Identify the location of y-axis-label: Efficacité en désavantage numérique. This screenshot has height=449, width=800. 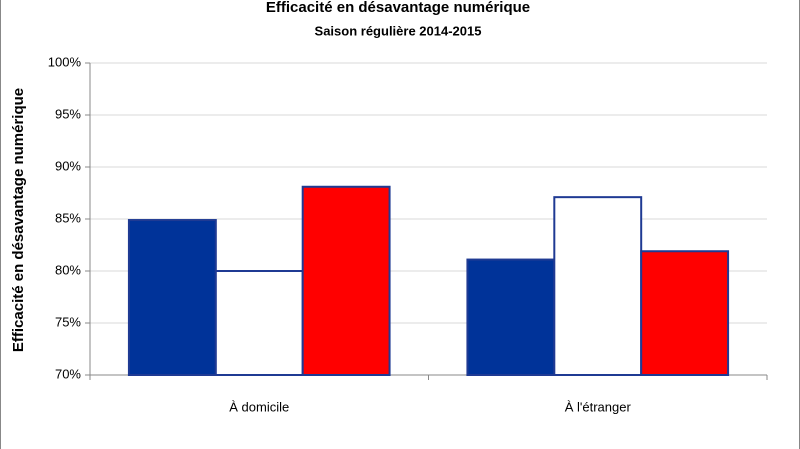
(18, 220).